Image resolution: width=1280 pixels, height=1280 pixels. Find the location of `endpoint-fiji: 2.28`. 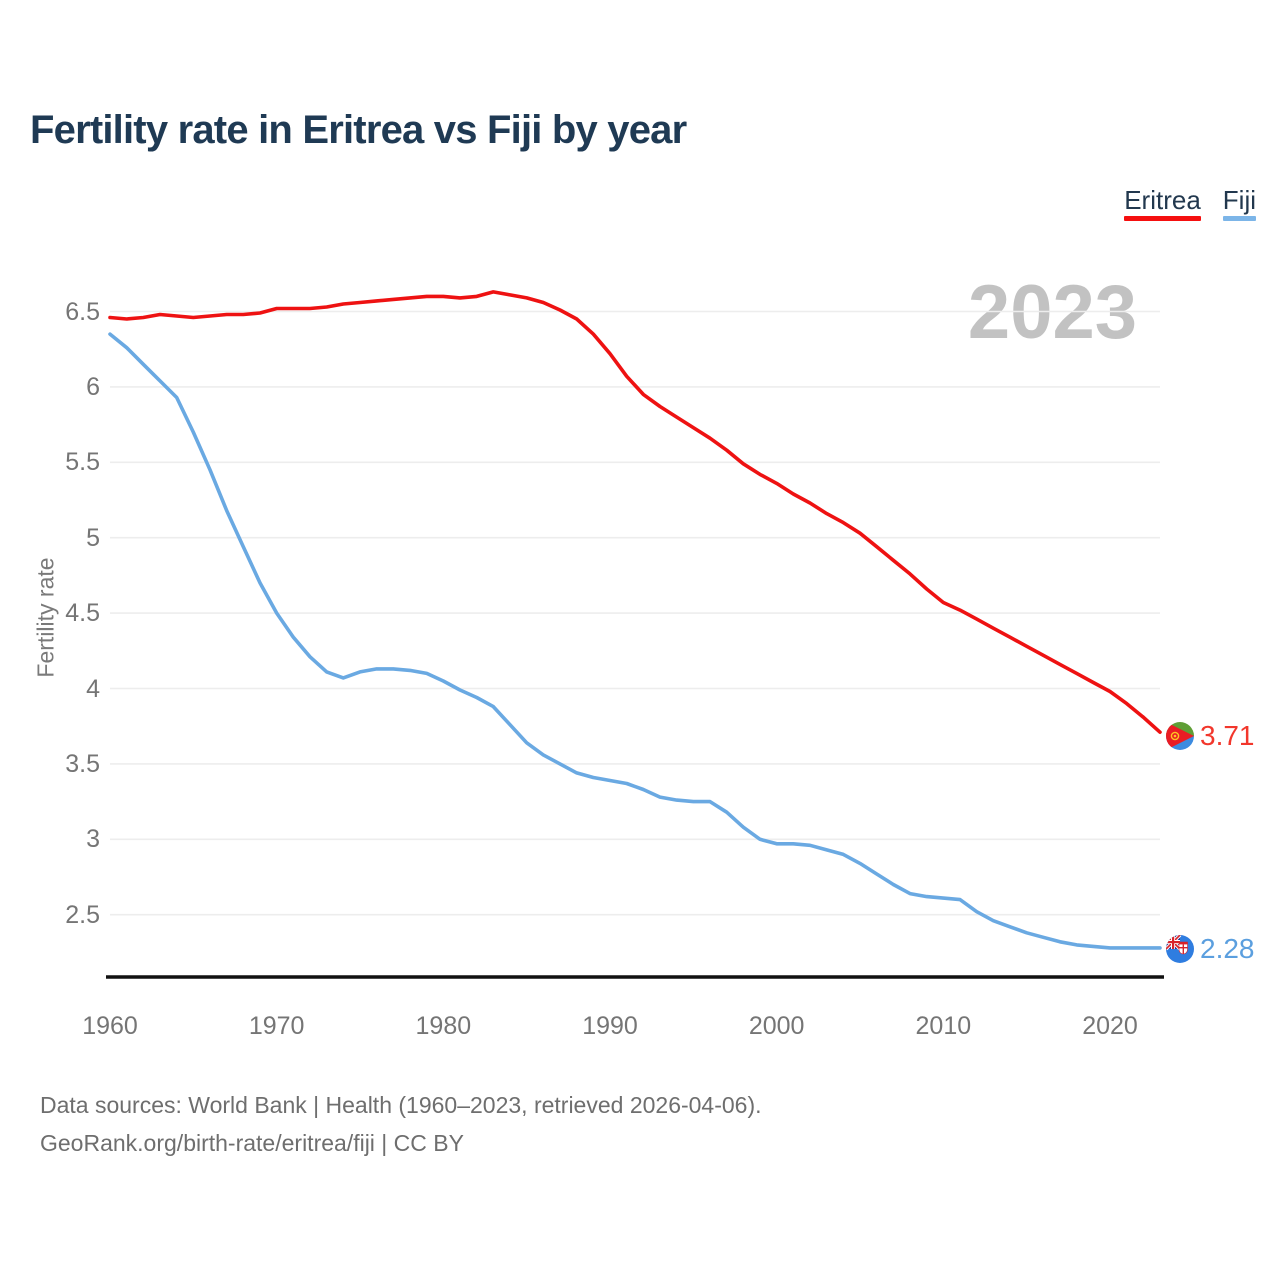

endpoint-fiji: 2.28 is located at coordinates (1210, 949).